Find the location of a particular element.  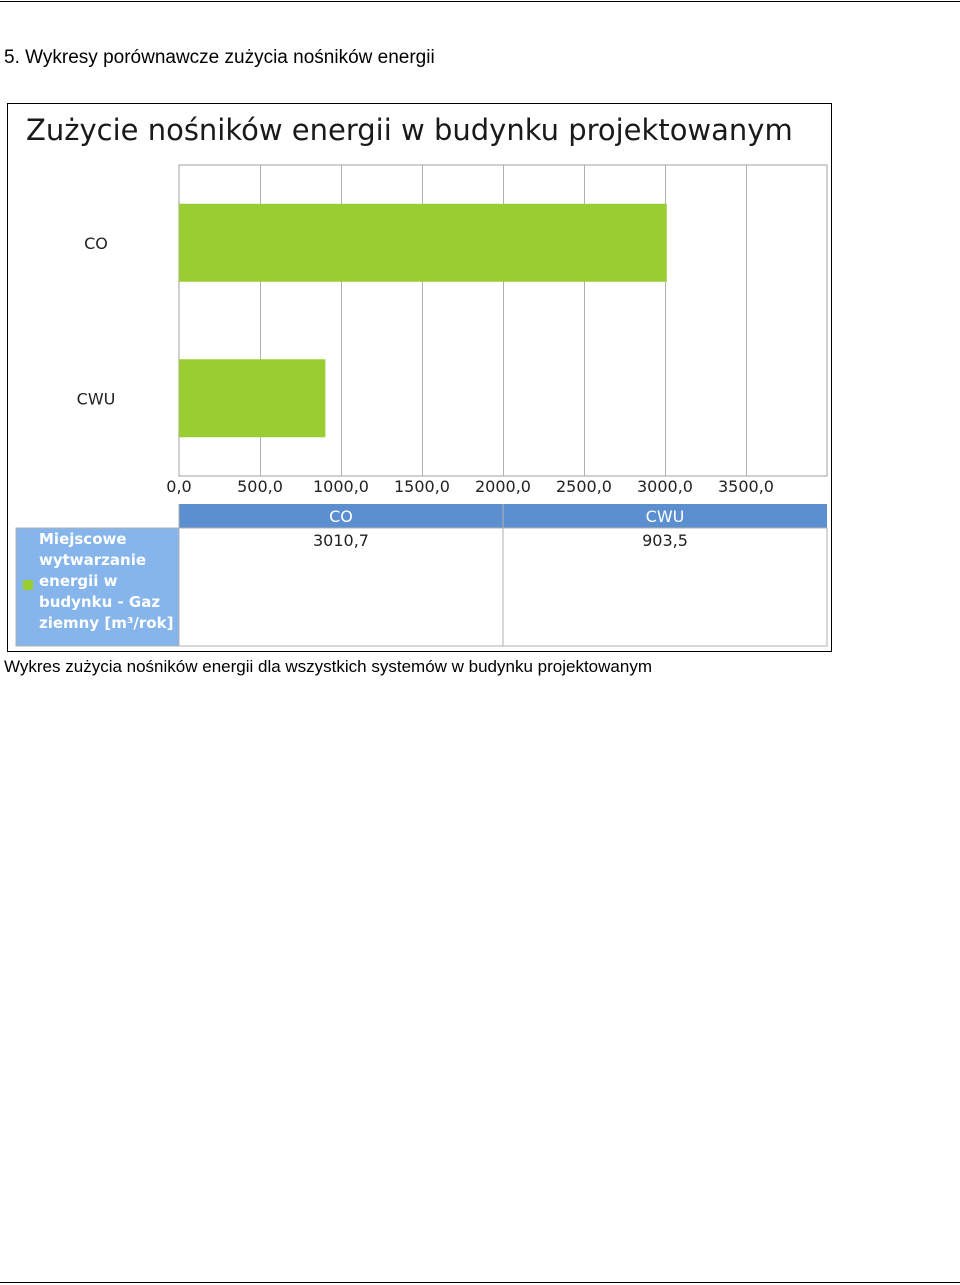

legend-text-line: budynku - Gaz is located at coordinates (99, 602).